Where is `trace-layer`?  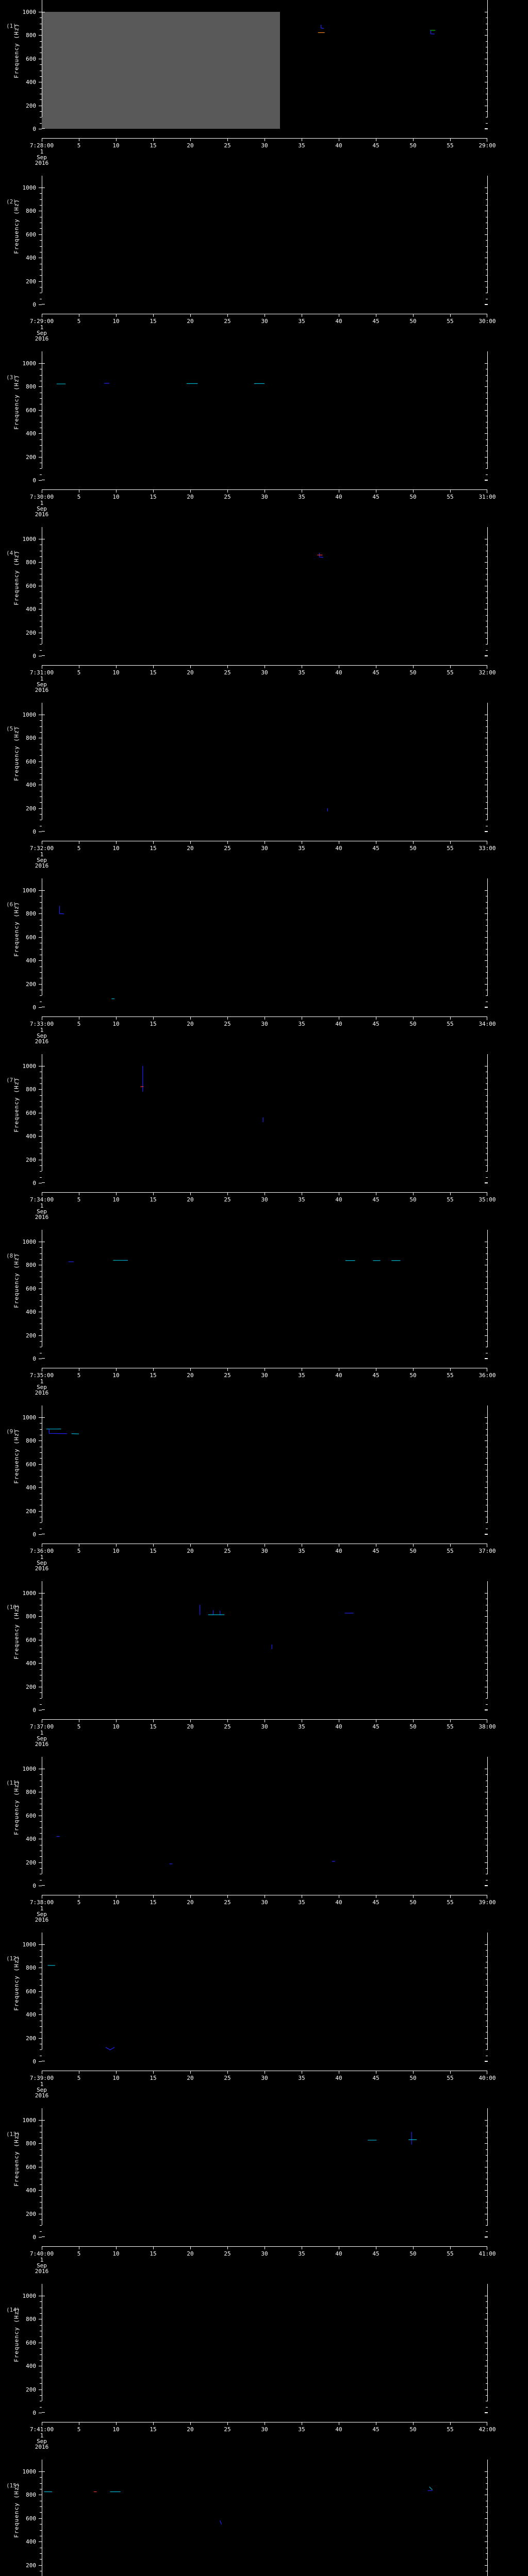
trace-layer is located at coordinates (234, 1261).